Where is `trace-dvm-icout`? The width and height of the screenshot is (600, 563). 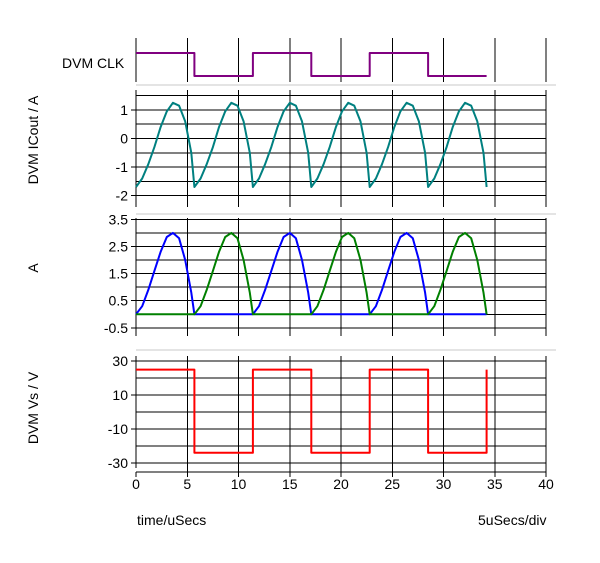 trace-dvm-icout is located at coordinates (311, 144).